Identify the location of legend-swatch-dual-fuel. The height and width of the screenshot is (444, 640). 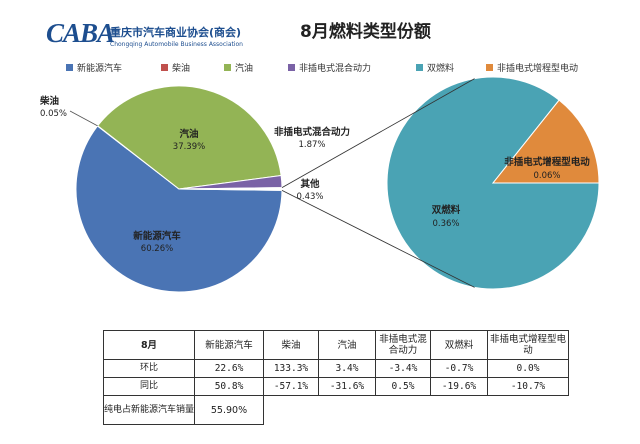
(419, 67).